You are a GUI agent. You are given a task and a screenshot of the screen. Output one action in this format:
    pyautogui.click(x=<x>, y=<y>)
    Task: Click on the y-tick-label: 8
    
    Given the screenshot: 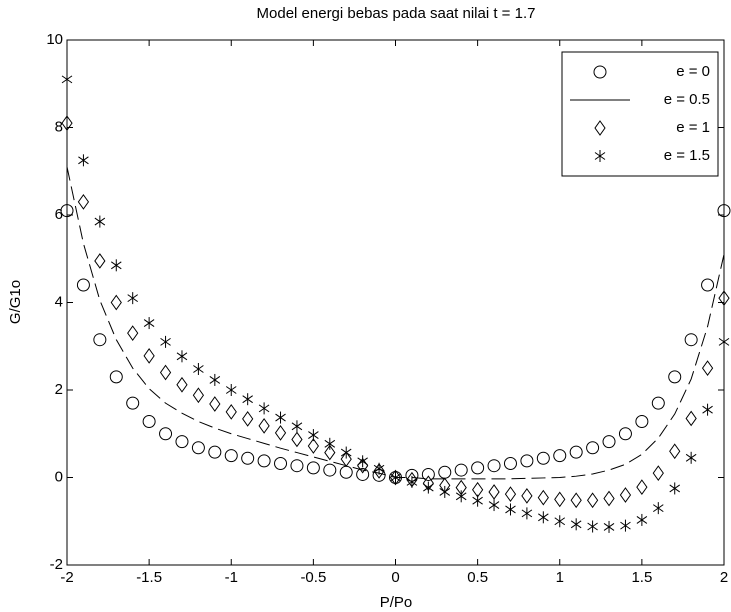 What is the action you would take?
    pyautogui.click(x=59, y=126)
    